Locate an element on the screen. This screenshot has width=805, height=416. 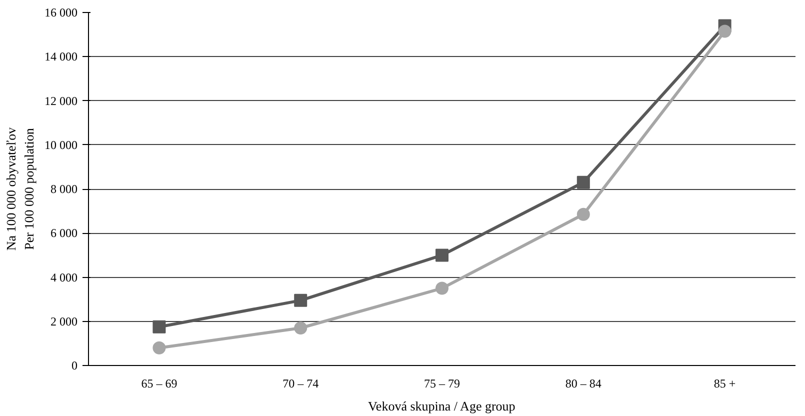
x-tick-label: 70 – 74 is located at coordinates (300, 383).